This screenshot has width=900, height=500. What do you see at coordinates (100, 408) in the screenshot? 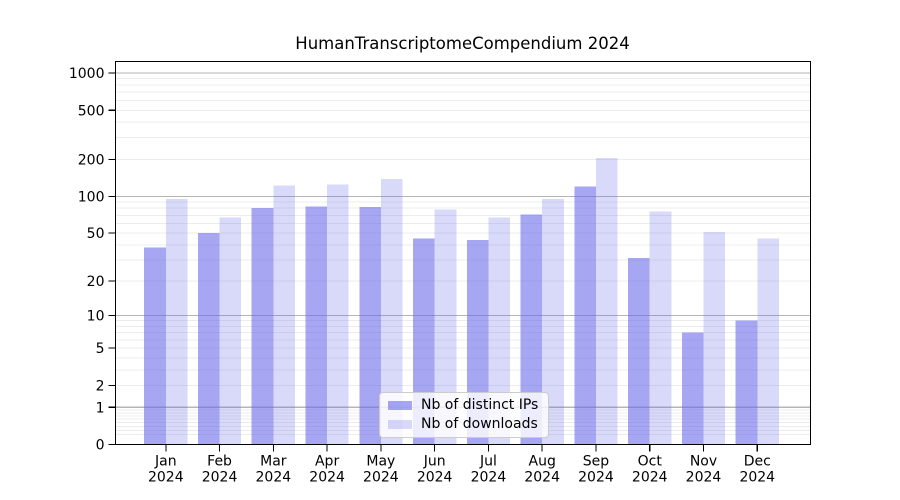
I see `y-tick-label: 1` at bounding box center [100, 408].